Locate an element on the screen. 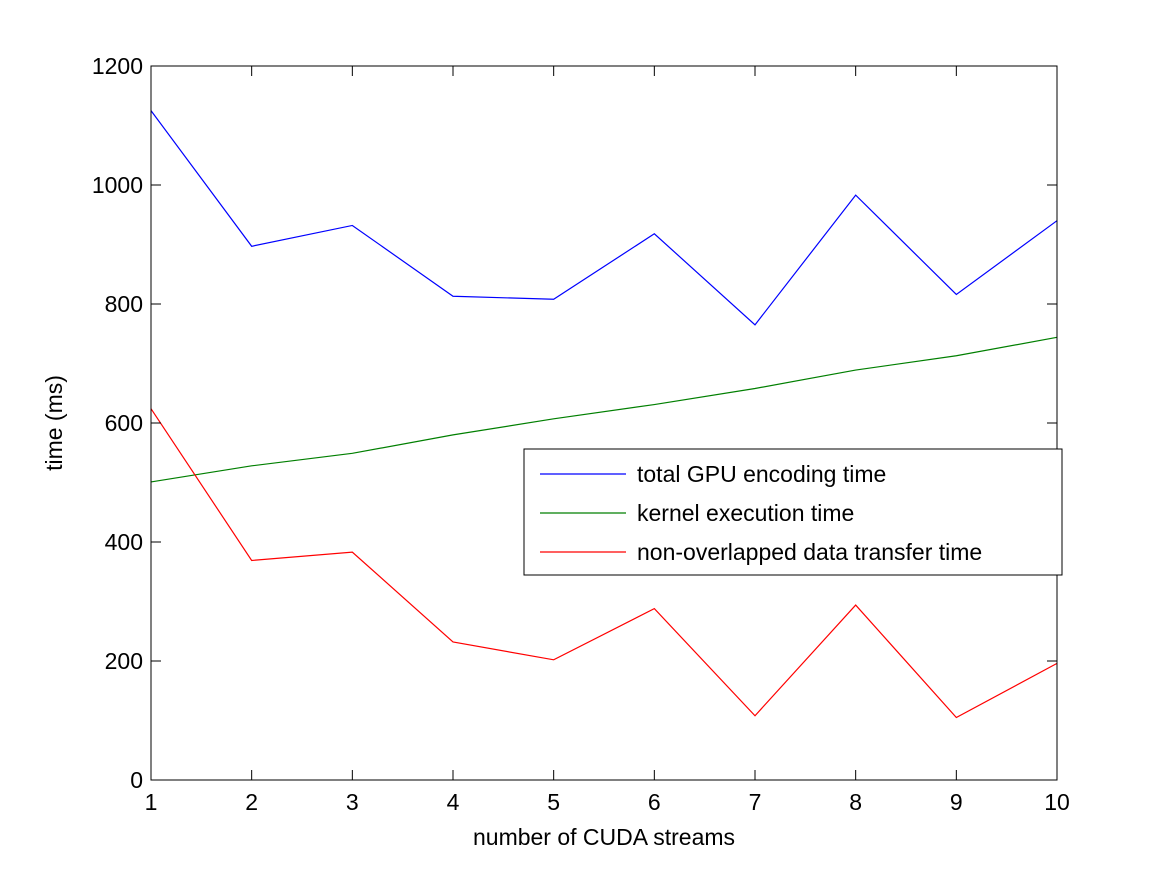 This screenshot has width=1167, height=883. x-tick-label: 8 is located at coordinates (855, 802).